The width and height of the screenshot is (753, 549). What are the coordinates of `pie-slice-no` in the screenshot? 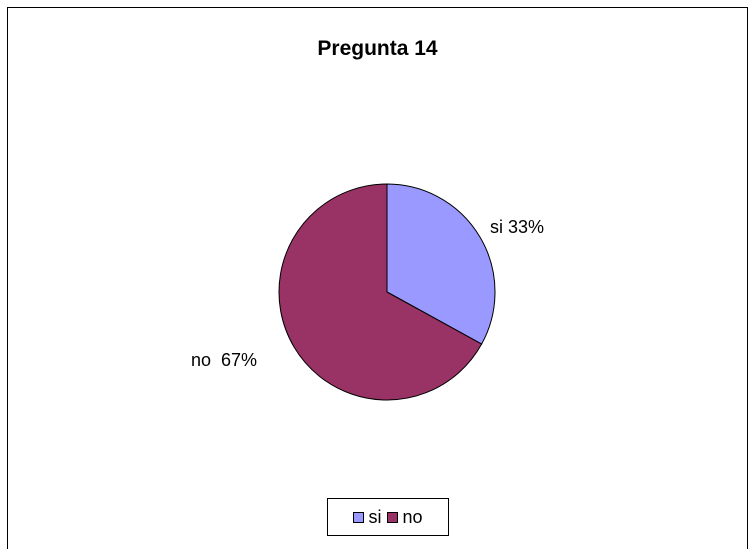 It's located at (380, 292).